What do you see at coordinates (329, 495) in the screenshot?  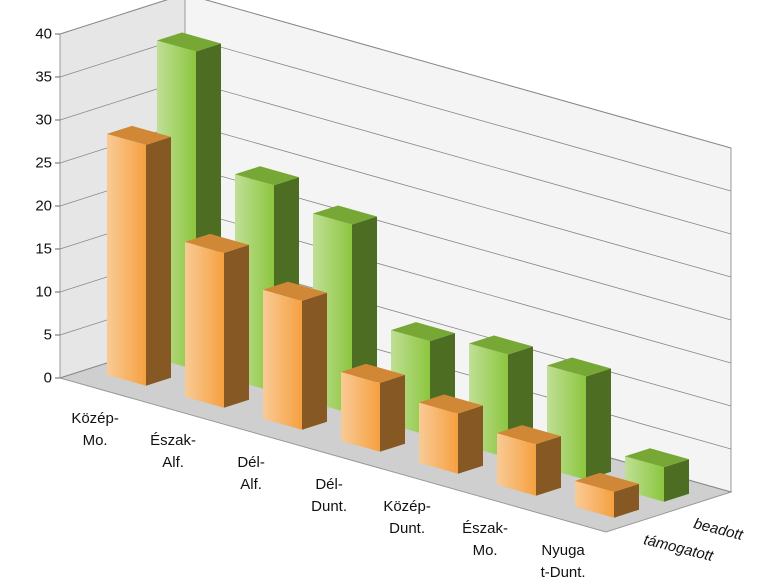 I see `x-tick-label: Dél- Dunt.` at bounding box center [329, 495].